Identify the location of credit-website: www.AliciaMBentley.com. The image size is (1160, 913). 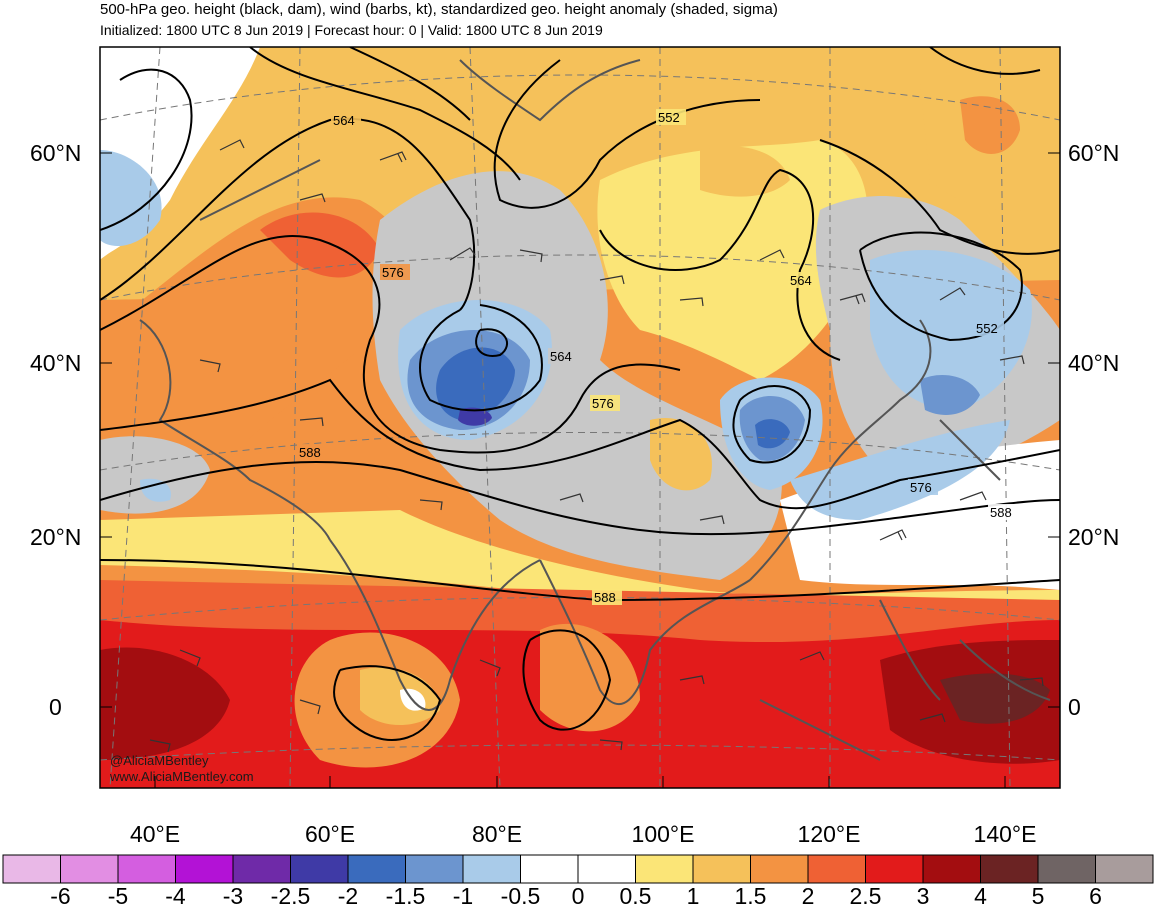
(182, 776).